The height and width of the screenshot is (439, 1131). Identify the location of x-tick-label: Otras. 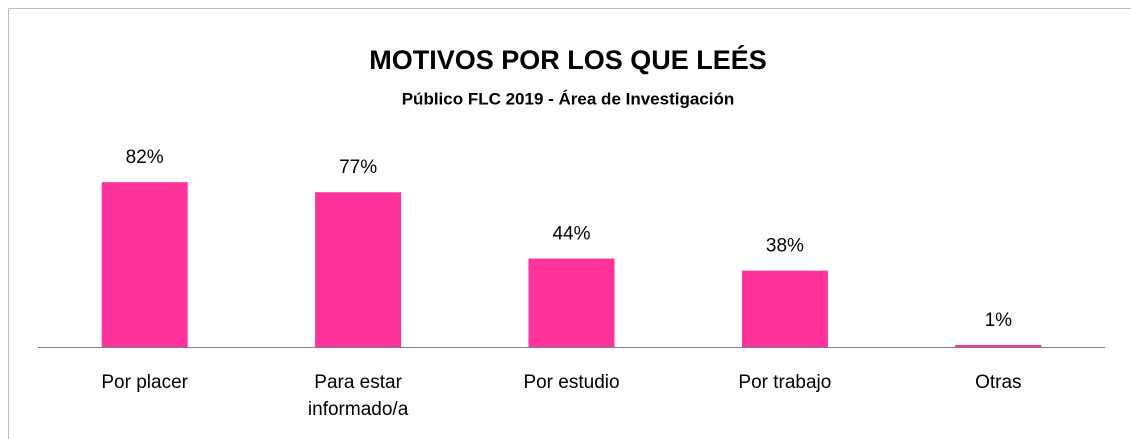
(998, 382).